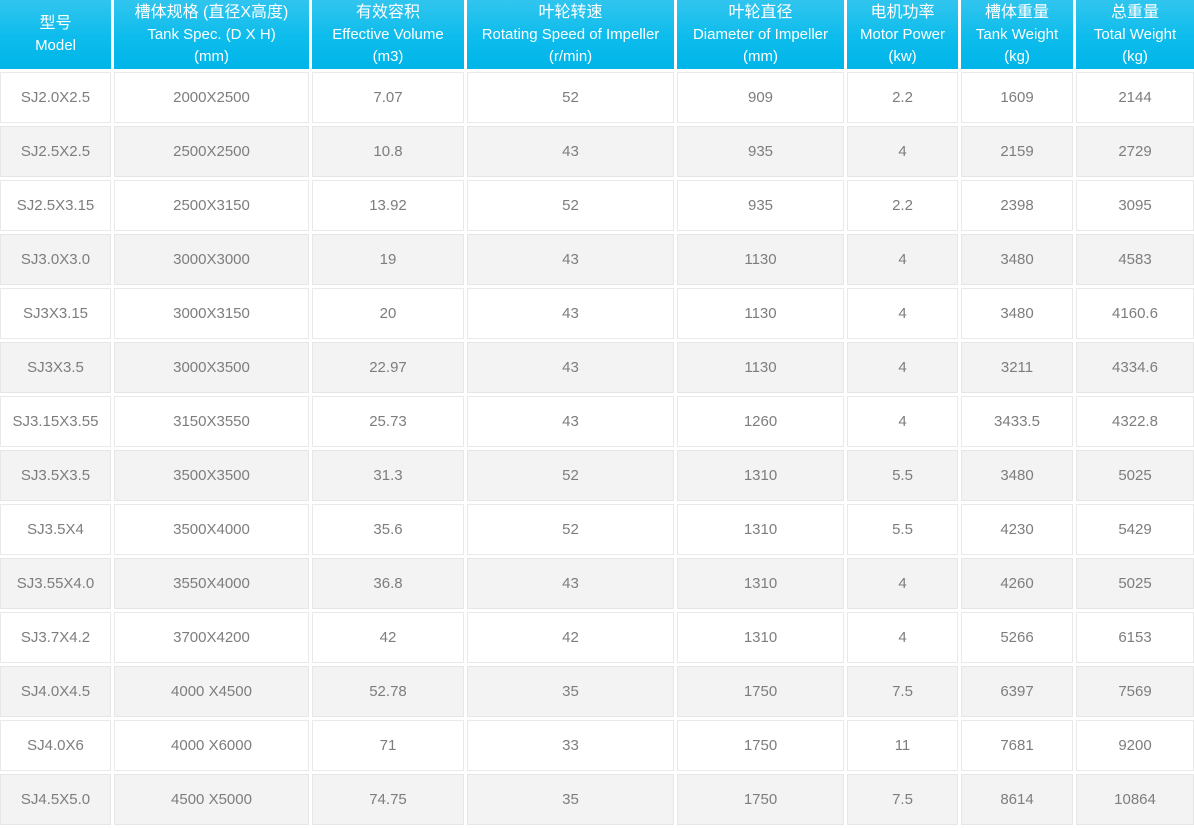 Image resolution: width=1194 pixels, height=828 pixels. I want to click on cell-total-weight: 6153, so click(1135, 637).